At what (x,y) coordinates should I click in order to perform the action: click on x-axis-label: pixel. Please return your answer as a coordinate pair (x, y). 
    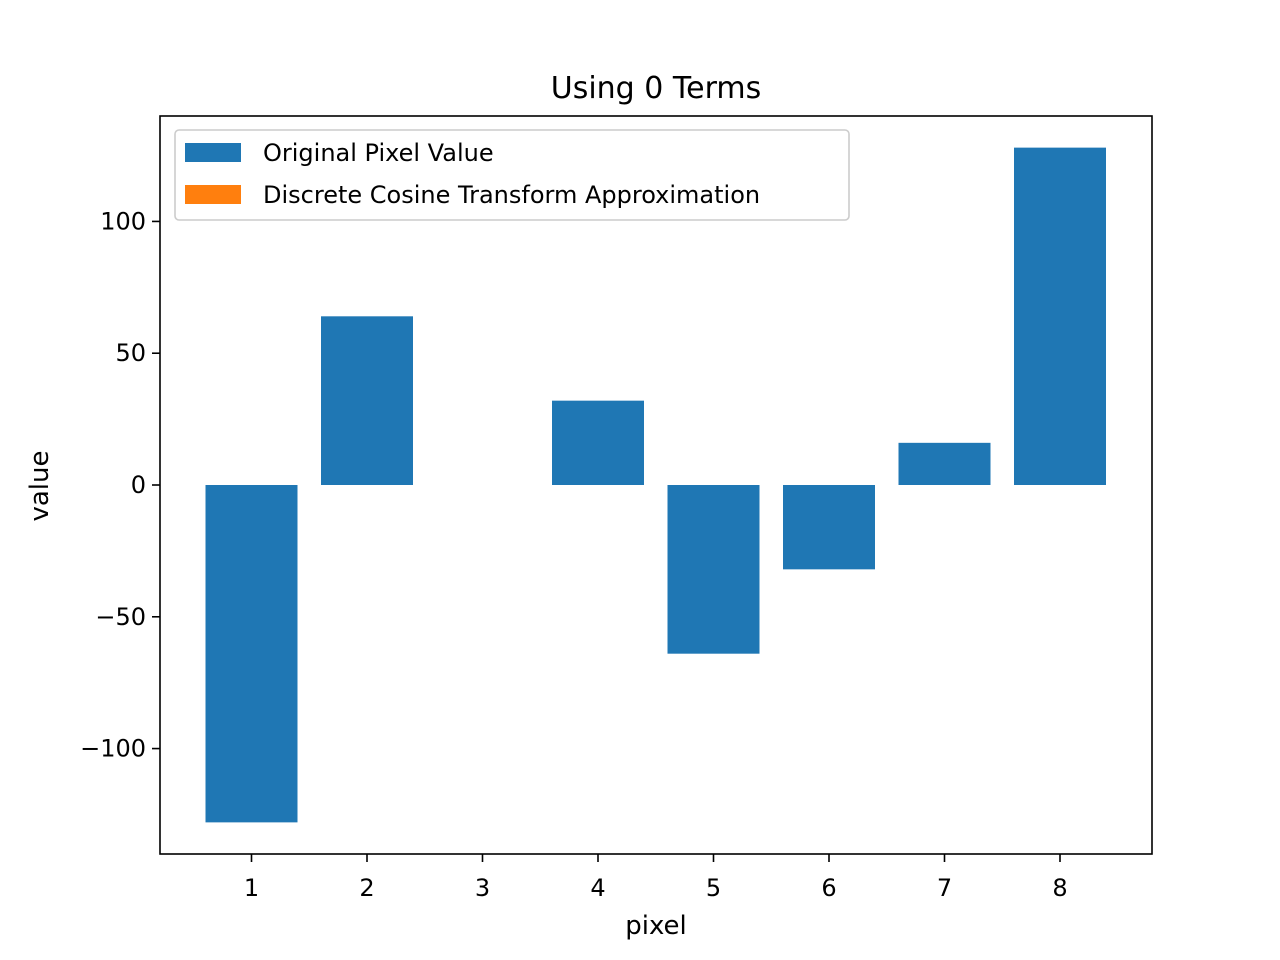
    Looking at the image, I should click on (656, 926).